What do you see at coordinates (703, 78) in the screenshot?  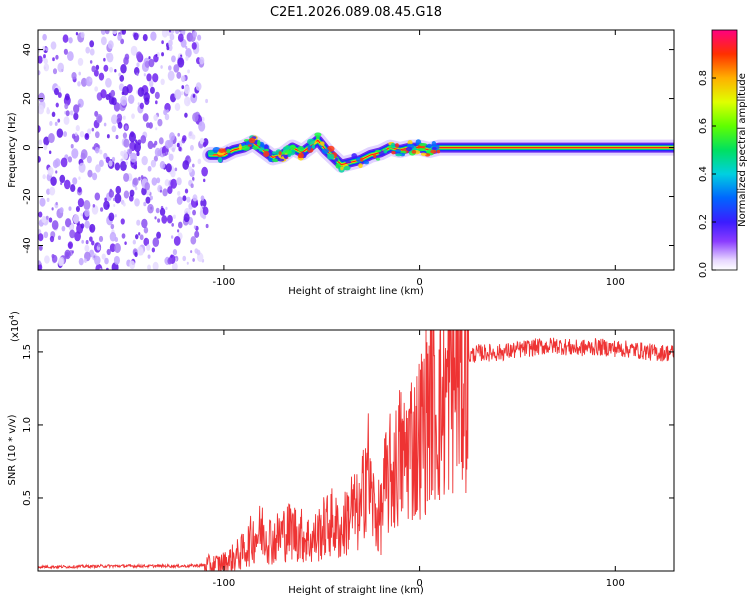 I see `colorbar-tick-label: 0.8` at bounding box center [703, 78].